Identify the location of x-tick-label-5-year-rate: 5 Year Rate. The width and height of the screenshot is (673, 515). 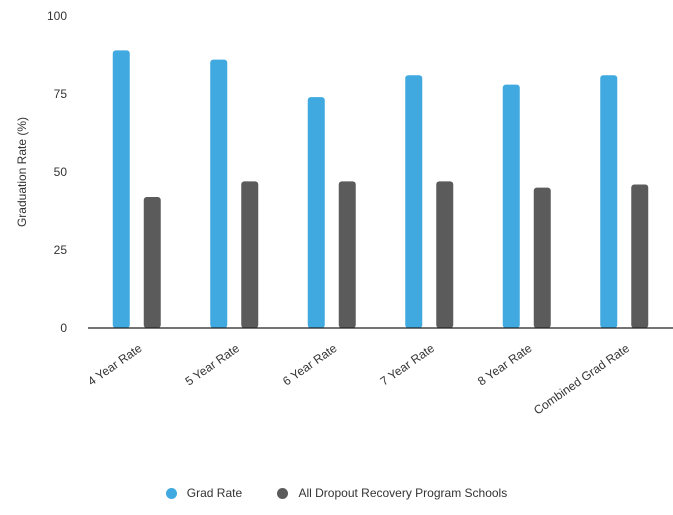
(213, 365).